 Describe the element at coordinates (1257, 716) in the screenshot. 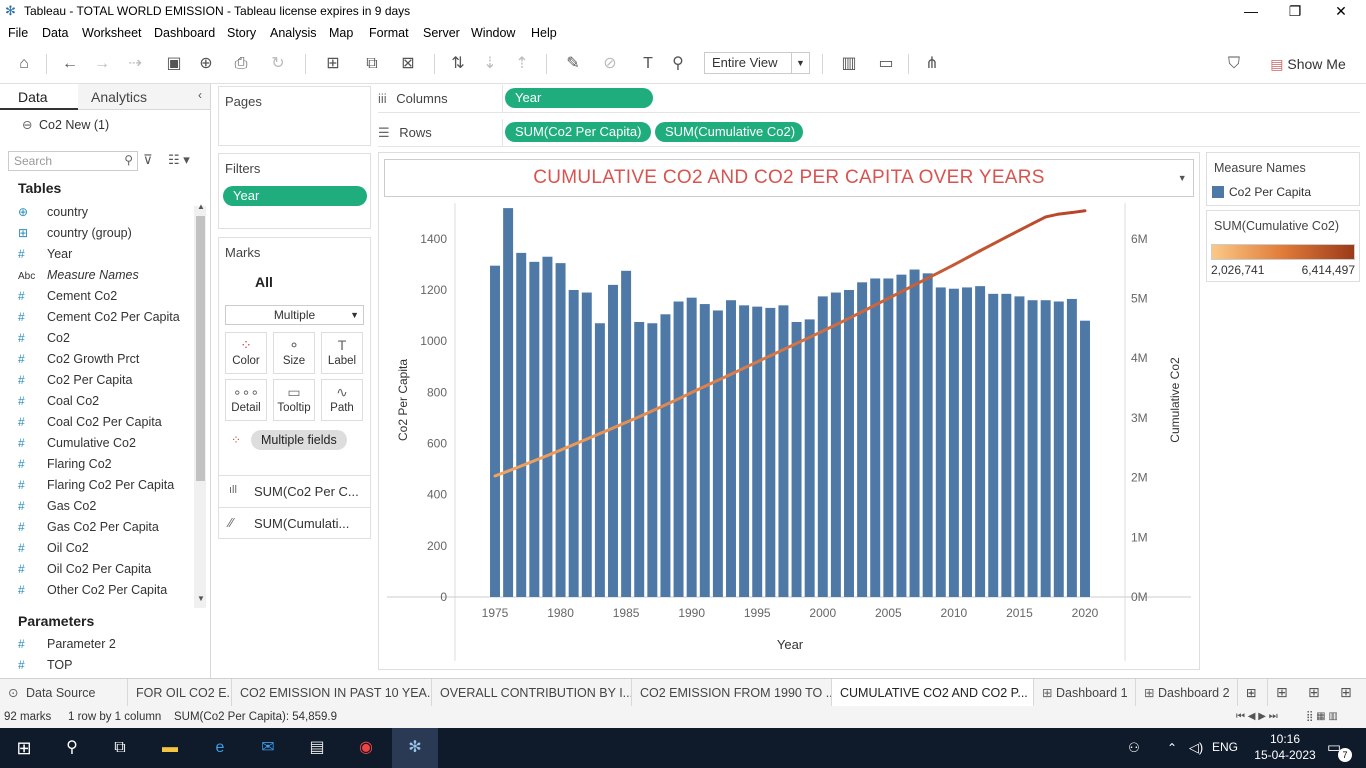

I see `sheet-nav-icons: ⏮ ◀ ▶ ⏭` at that location.